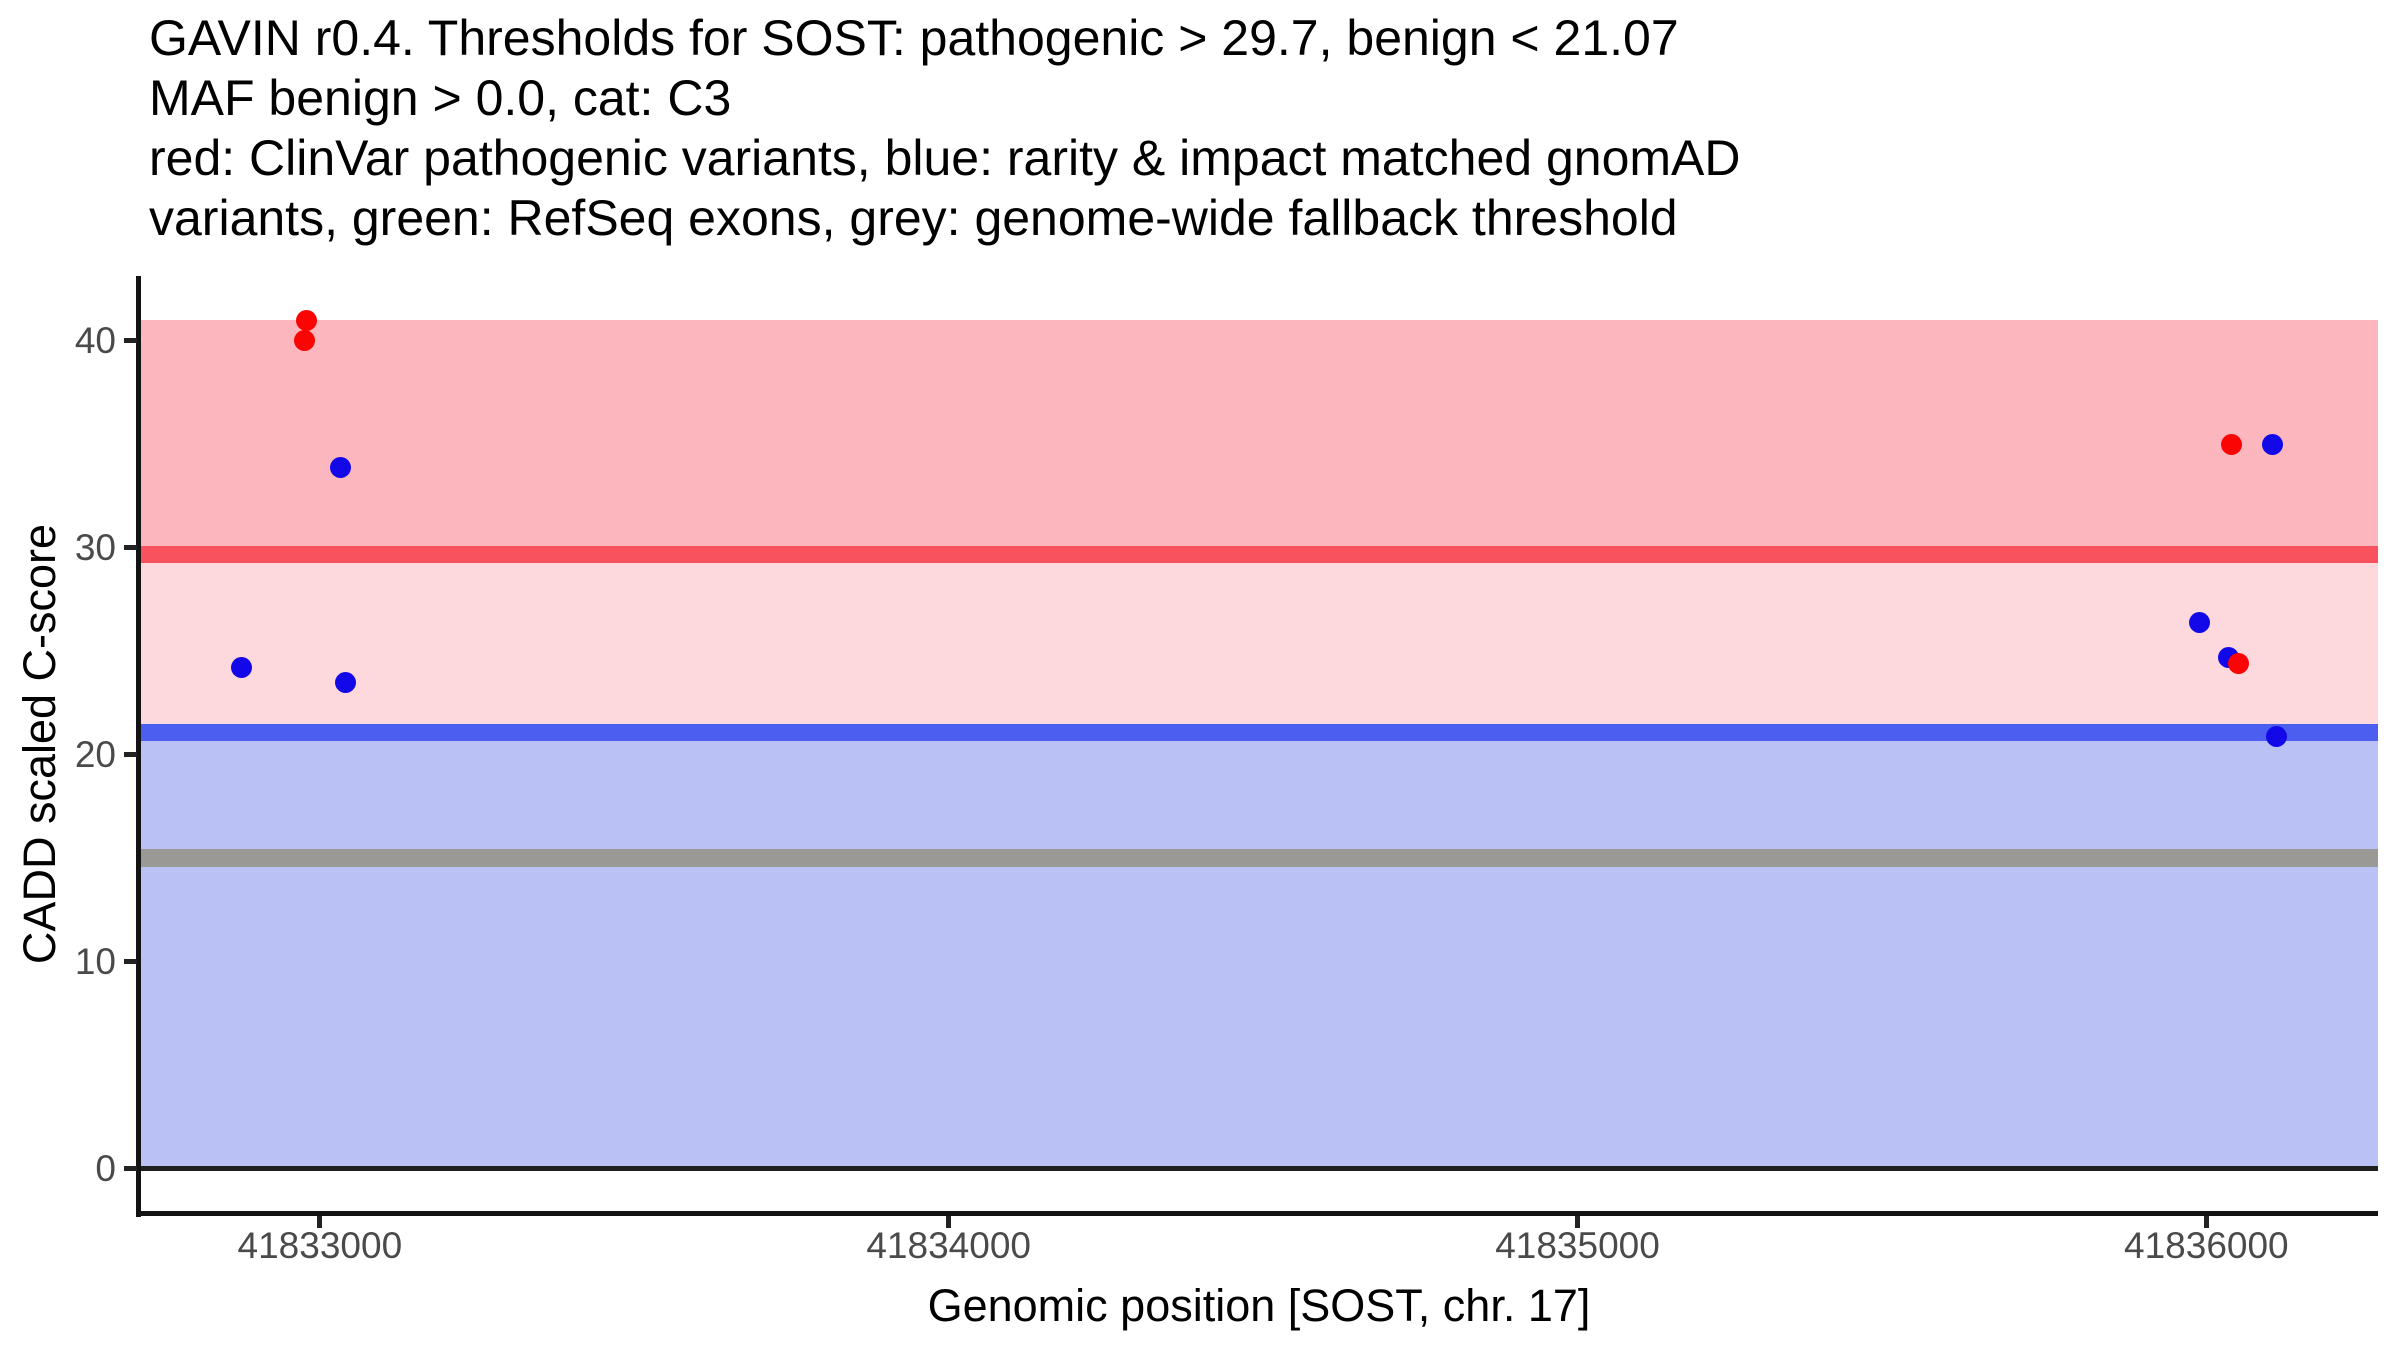  I want to click on y-tick-label: 20, so click(95, 754).